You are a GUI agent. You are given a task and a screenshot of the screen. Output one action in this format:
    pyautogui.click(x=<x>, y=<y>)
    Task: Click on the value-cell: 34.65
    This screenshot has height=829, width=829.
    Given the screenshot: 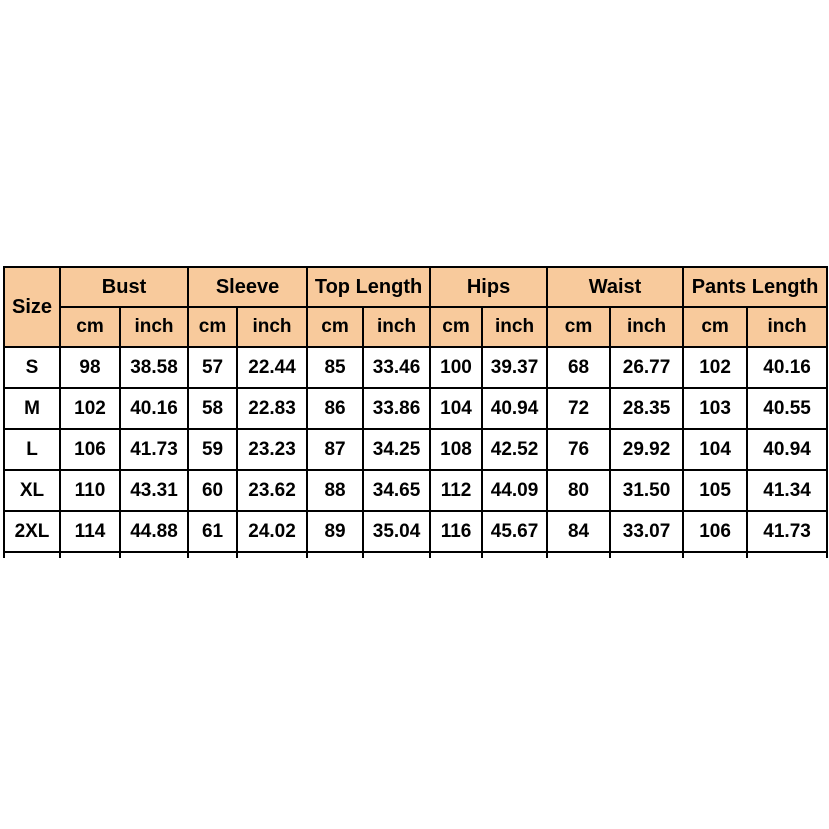 What is the action you would take?
    pyautogui.click(x=397, y=490)
    